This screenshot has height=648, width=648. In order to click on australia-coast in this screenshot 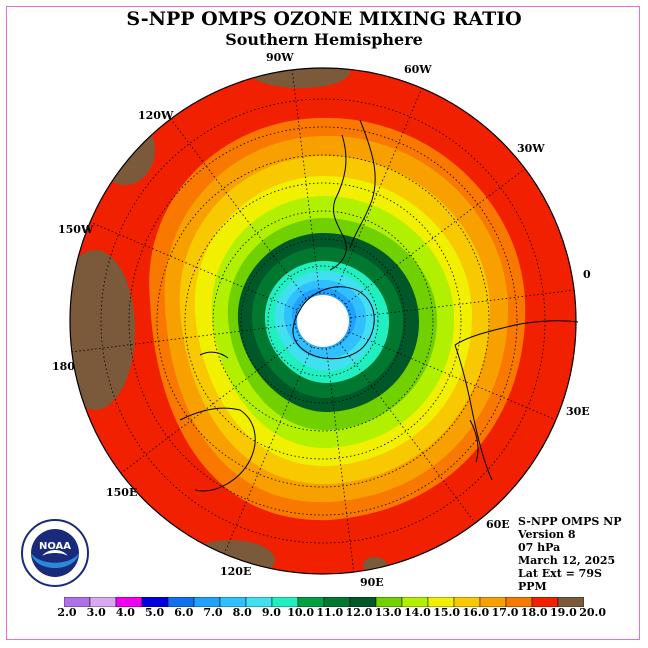, I will do `click(217, 449)`.